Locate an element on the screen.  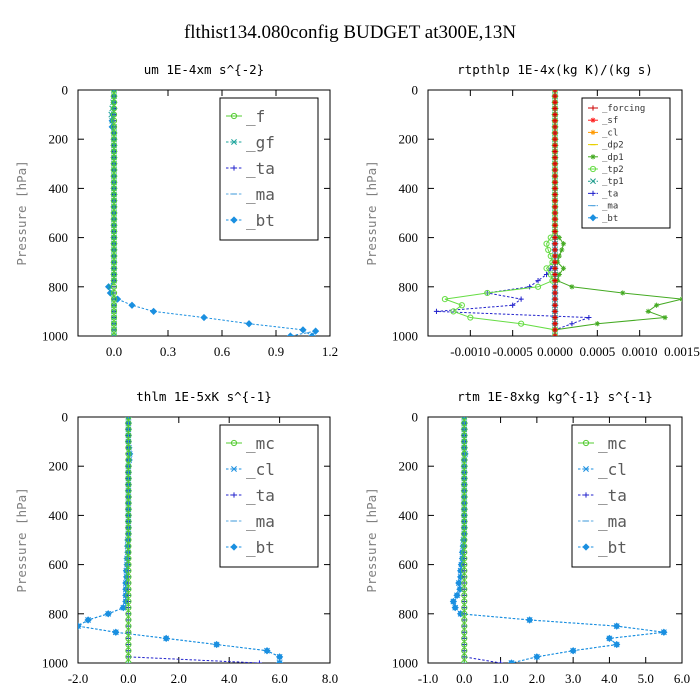
legend-label: _bt is located at coordinates (260, 547).